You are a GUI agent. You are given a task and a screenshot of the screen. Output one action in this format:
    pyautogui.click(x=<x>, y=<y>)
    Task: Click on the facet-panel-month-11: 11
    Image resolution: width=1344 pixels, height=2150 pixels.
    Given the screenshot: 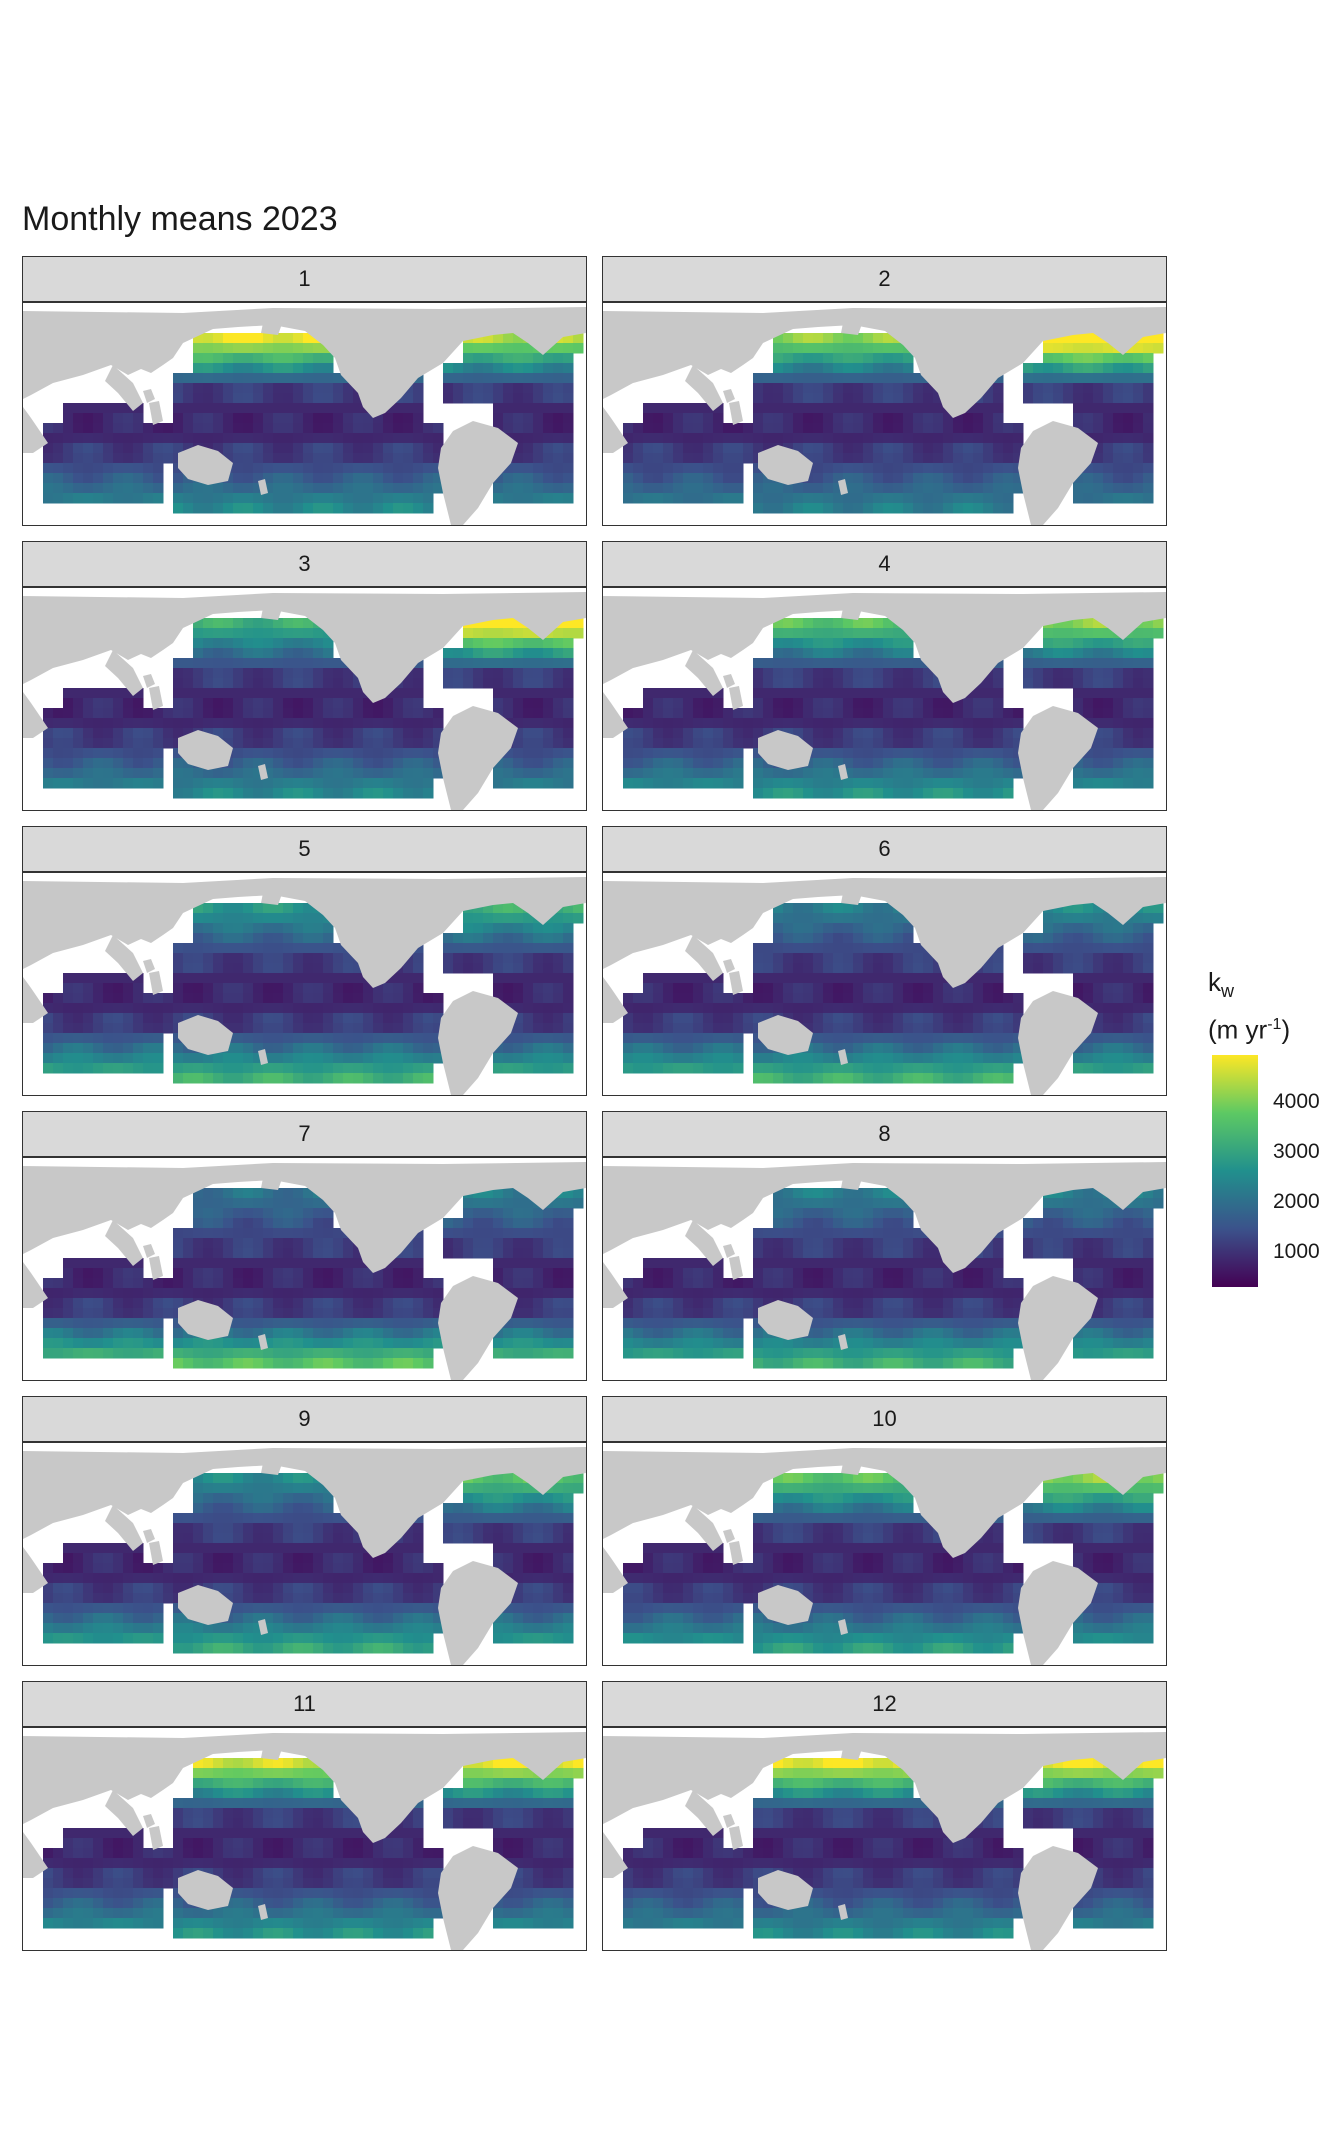 What is the action you would take?
    pyautogui.click(x=304, y=1816)
    